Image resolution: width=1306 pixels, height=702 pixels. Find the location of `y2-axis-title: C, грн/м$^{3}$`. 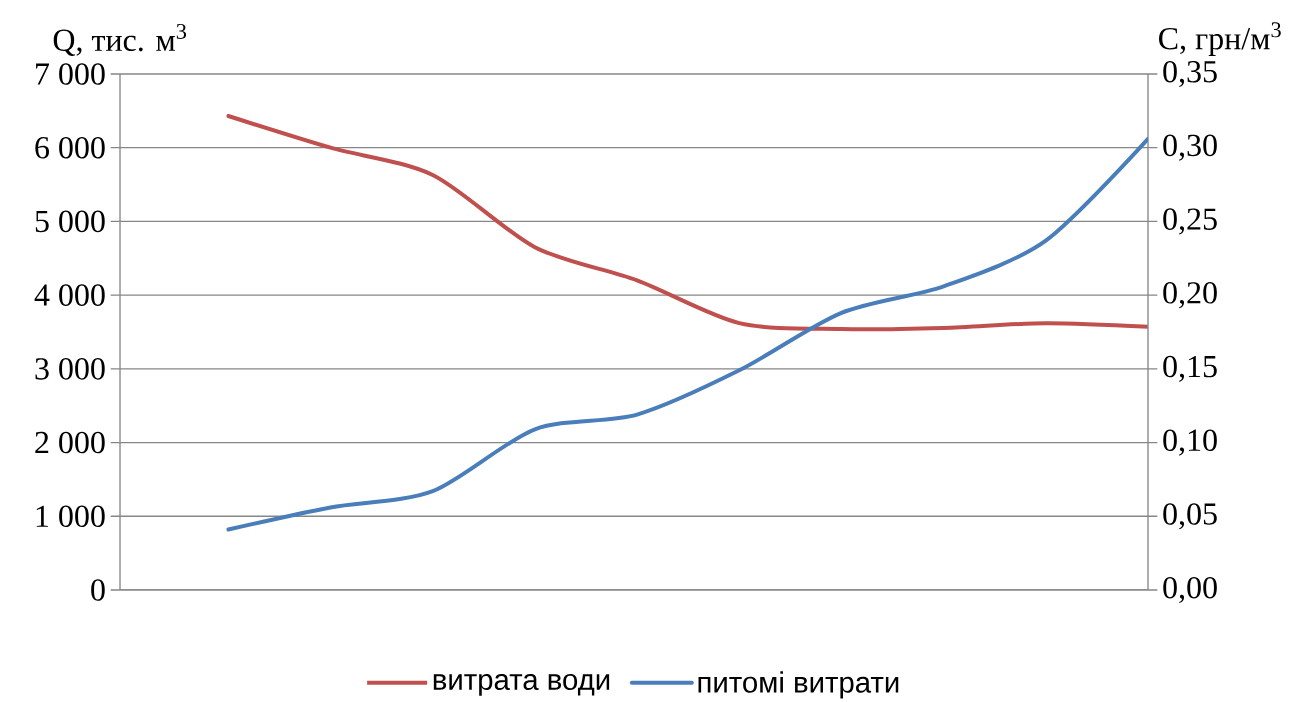

y2-axis-title: C, грн/м$^{3}$ is located at coordinates (1220, 39).